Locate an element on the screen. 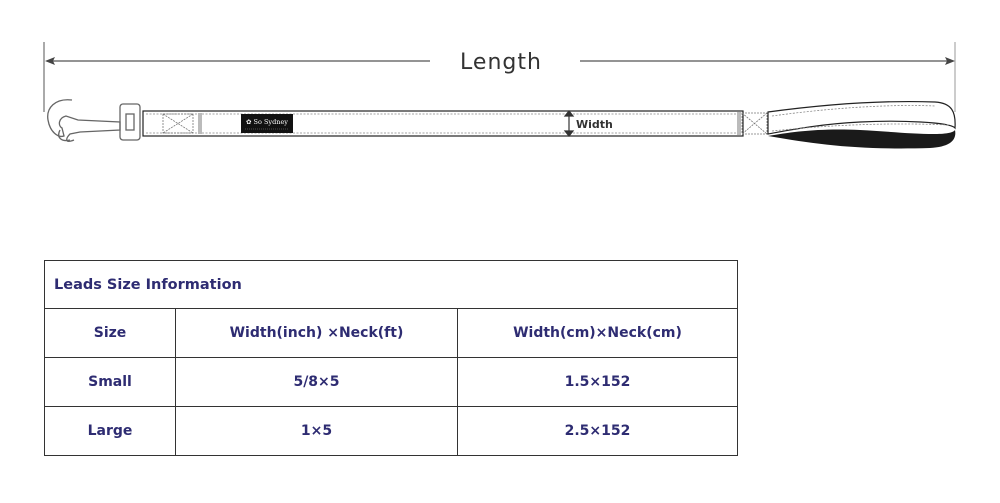 The width and height of the screenshot is (1000, 503). arrowhead-right-icon is located at coordinates (950, 61).